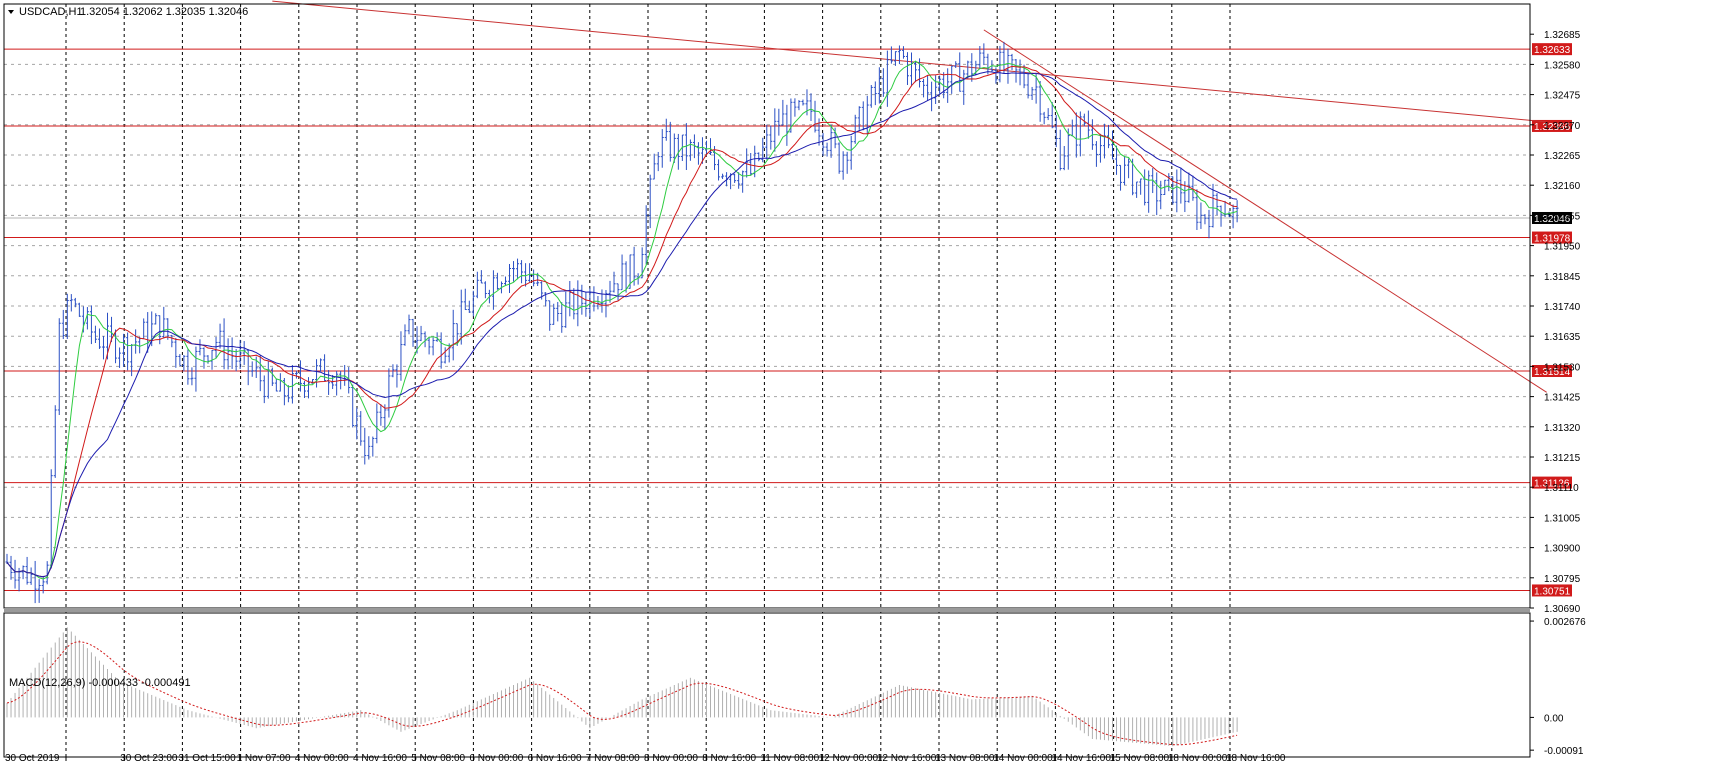 Image resolution: width=1725 pixels, height=764 pixels. What do you see at coordinates (1562, 126) in the screenshot?
I see `y-tick-label: 1.32370` at bounding box center [1562, 126].